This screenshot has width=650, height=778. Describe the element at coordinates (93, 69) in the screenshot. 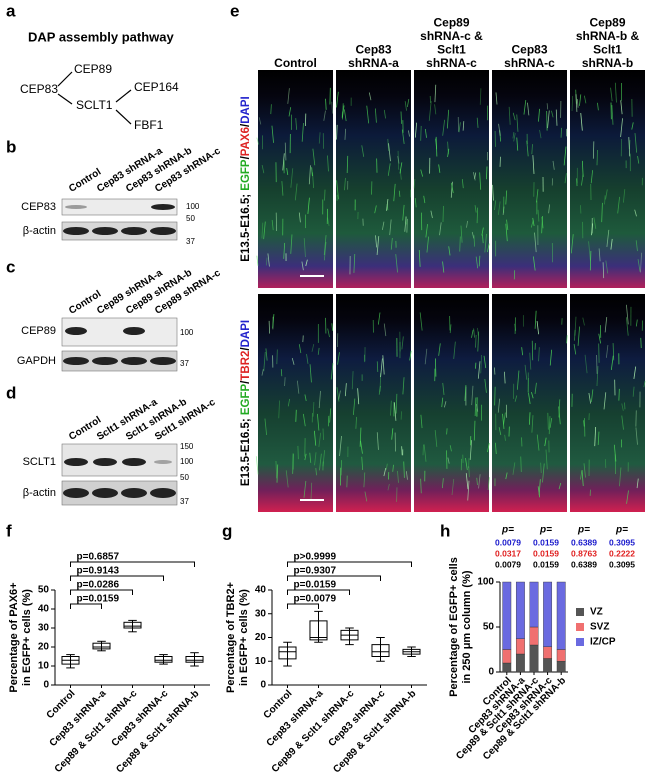

I see `pathway-node: CEP89` at that location.